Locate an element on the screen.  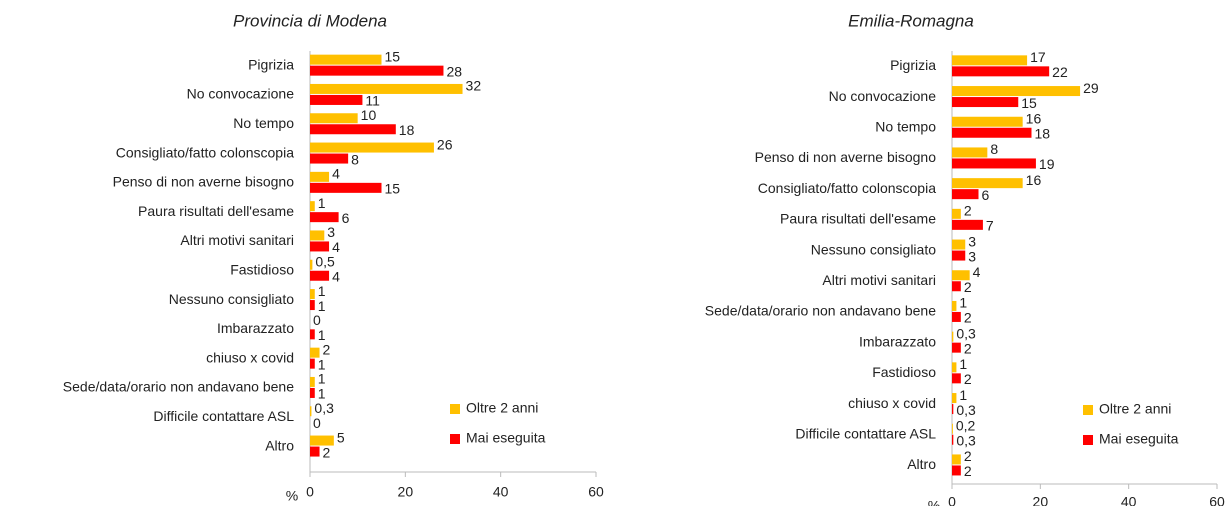
x-tick-label: 20 is located at coordinates (1041, 500).